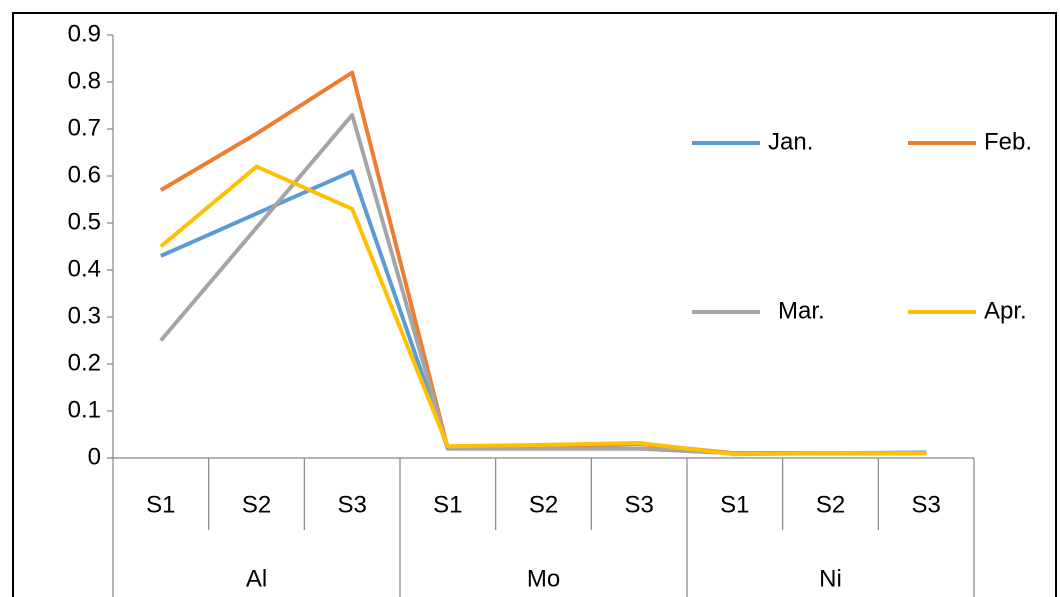  What do you see at coordinates (84, 362) in the screenshot?
I see `y-tick-label: 0.2` at bounding box center [84, 362].